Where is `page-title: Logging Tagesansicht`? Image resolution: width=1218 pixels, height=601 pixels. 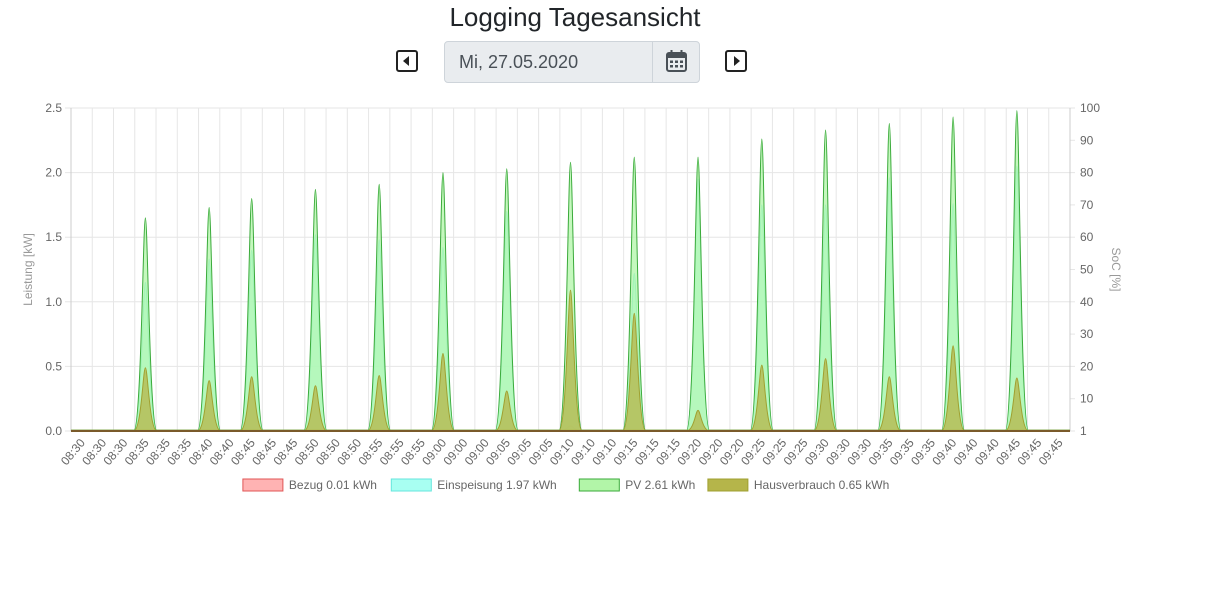 page-title: Logging Tagesansicht is located at coordinates (575, 17).